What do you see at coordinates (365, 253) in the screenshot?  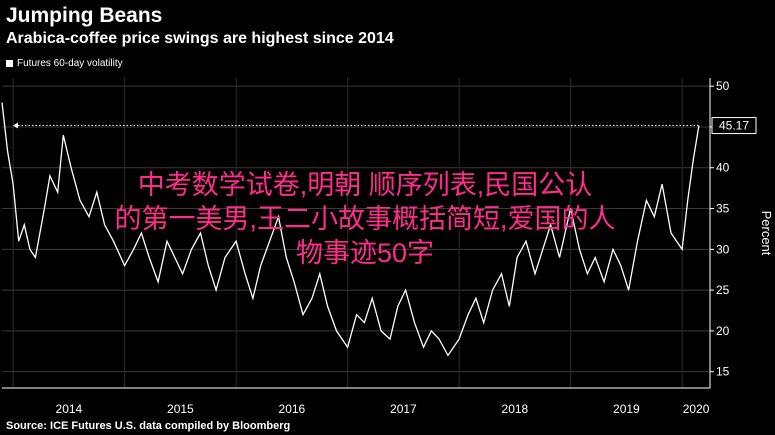 I see `watermark-line-3: 物事迹50字` at bounding box center [365, 253].